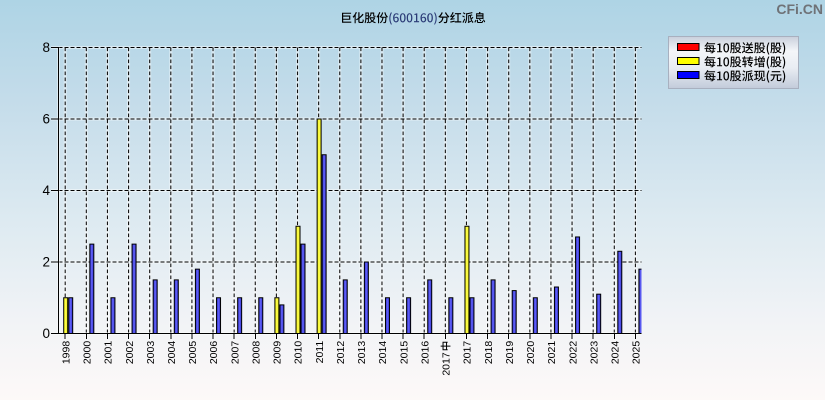 Image resolution: width=825 pixels, height=405 pixels. I want to click on svg-text: 2025, so click(637, 353).